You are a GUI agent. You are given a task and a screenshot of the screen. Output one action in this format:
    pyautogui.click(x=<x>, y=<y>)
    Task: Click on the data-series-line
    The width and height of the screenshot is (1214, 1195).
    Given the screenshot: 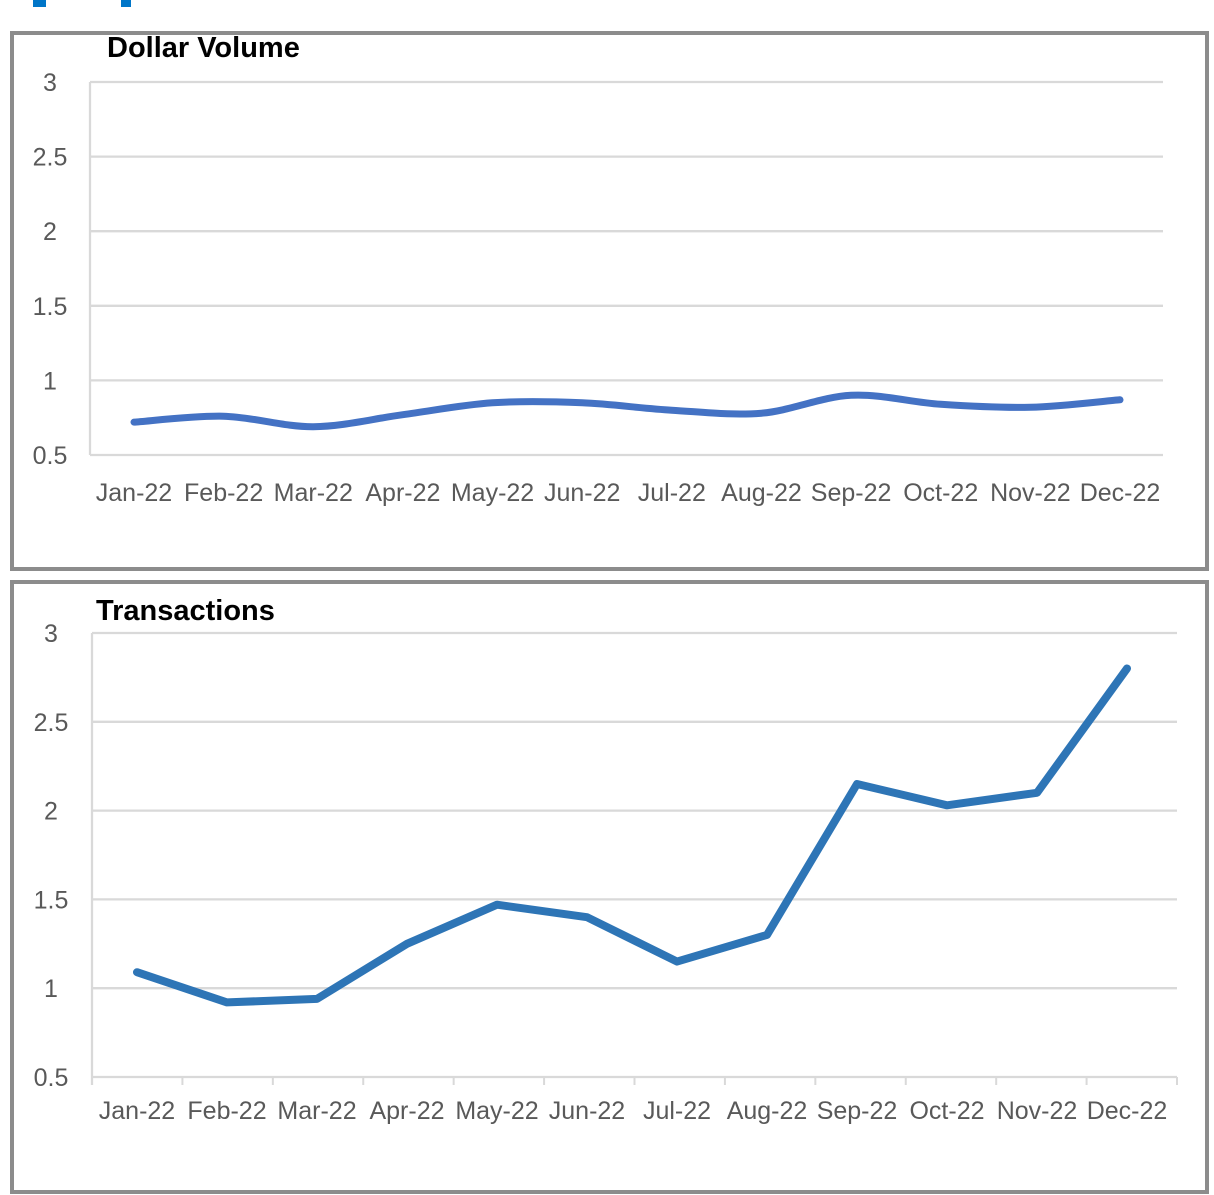 What is the action you would take?
    pyautogui.click(x=627, y=411)
    